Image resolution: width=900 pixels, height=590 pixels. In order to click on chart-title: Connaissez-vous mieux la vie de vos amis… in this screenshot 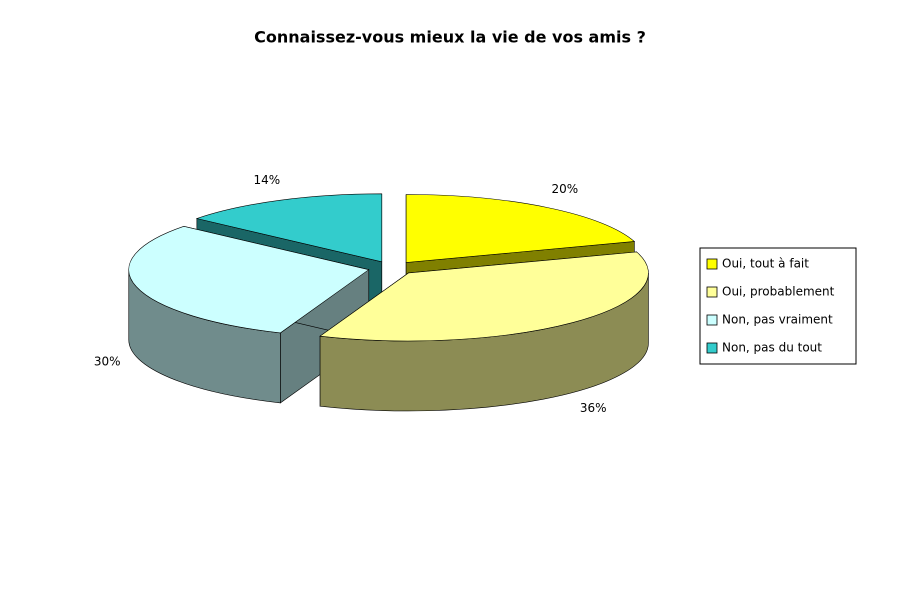, I will do `click(450, 37)`.